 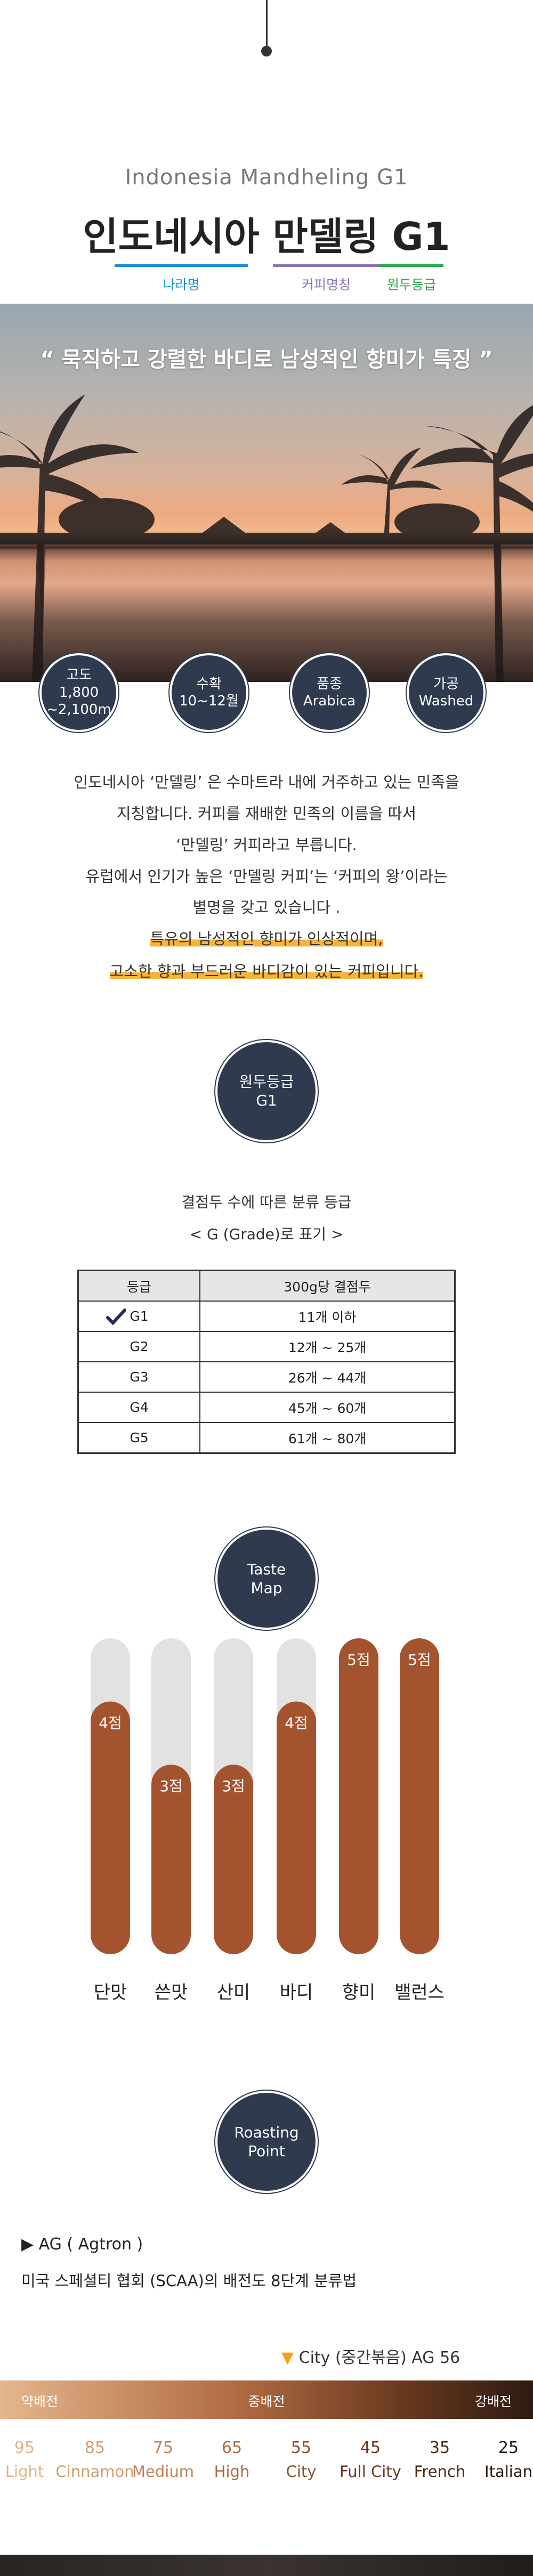 I want to click on description-line: 인도네시아 ‘만델링’ 은 수마트라 내에 거주하고 있는 민족을, so click(x=266, y=782).